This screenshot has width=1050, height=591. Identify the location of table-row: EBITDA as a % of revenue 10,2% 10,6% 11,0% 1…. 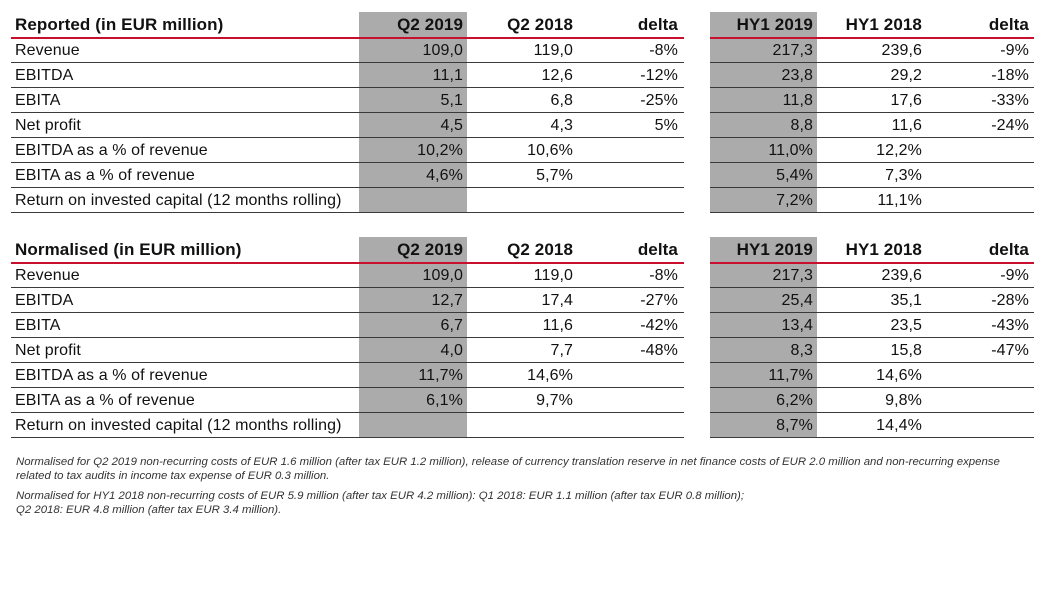
(522, 151).